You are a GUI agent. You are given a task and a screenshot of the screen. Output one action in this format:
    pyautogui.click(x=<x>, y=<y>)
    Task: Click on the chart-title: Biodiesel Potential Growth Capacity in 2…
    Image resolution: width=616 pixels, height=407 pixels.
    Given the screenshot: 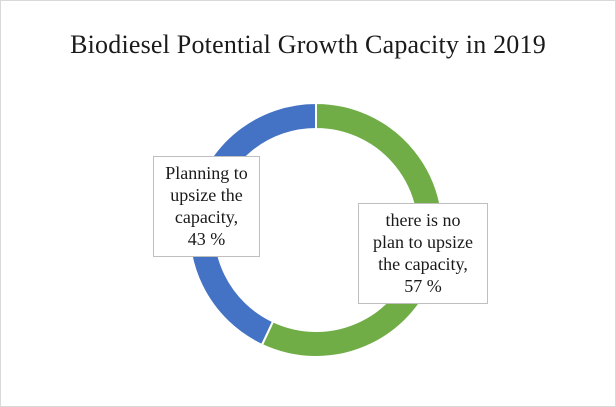 What is the action you would take?
    pyautogui.click(x=308, y=44)
    